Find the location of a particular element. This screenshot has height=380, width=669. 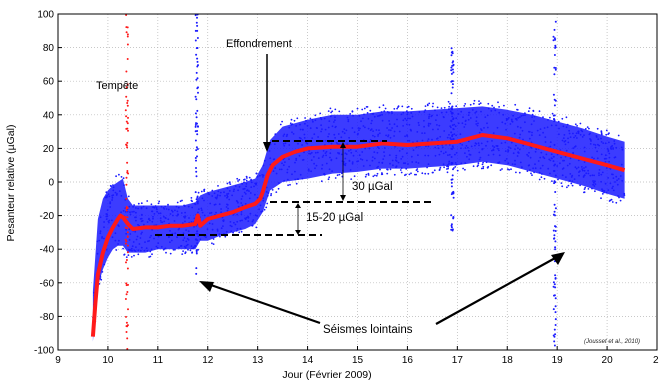

x-tick-label: 16 is located at coordinates (408, 360).